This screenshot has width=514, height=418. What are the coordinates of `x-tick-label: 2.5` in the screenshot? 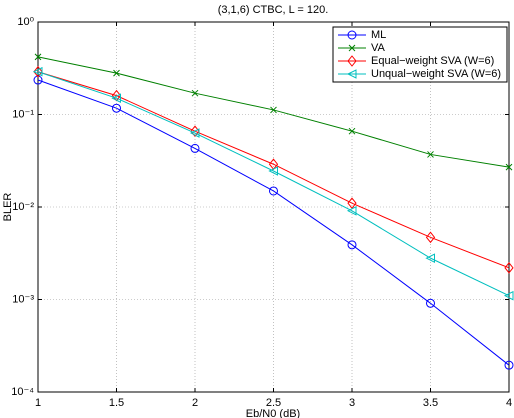 It's located at (273, 403).